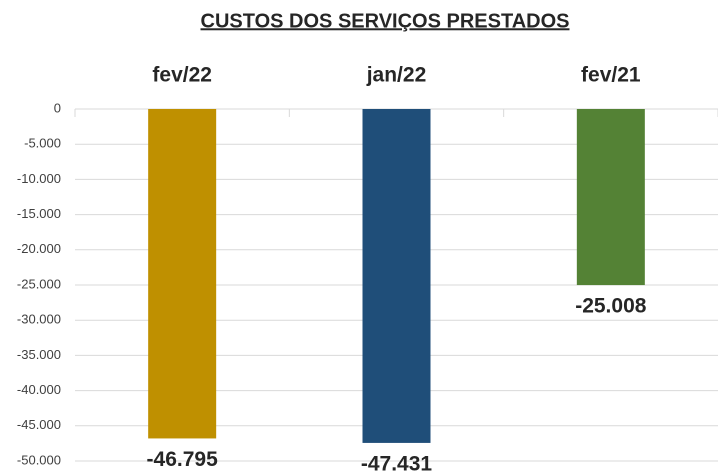 The height and width of the screenshot is (471, 718). What do you see at coordinates (182, 75) in the screenshot?
I see `x-tick-label: fev/22` at bounding box center [182, 75].